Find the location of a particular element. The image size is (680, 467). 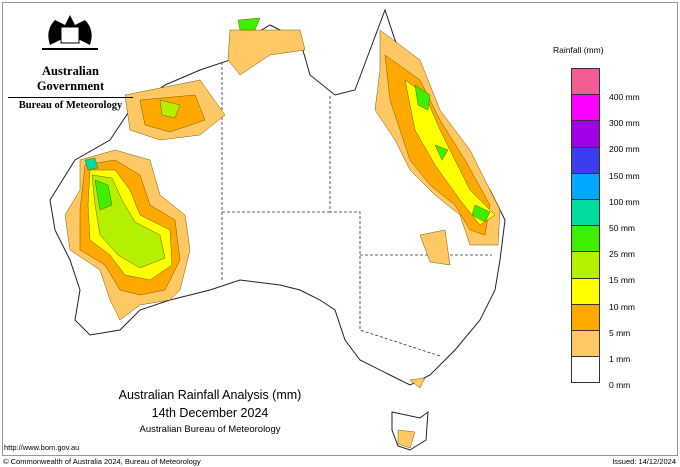

legend-label: 150 mm is located at coordinates (624, 175).